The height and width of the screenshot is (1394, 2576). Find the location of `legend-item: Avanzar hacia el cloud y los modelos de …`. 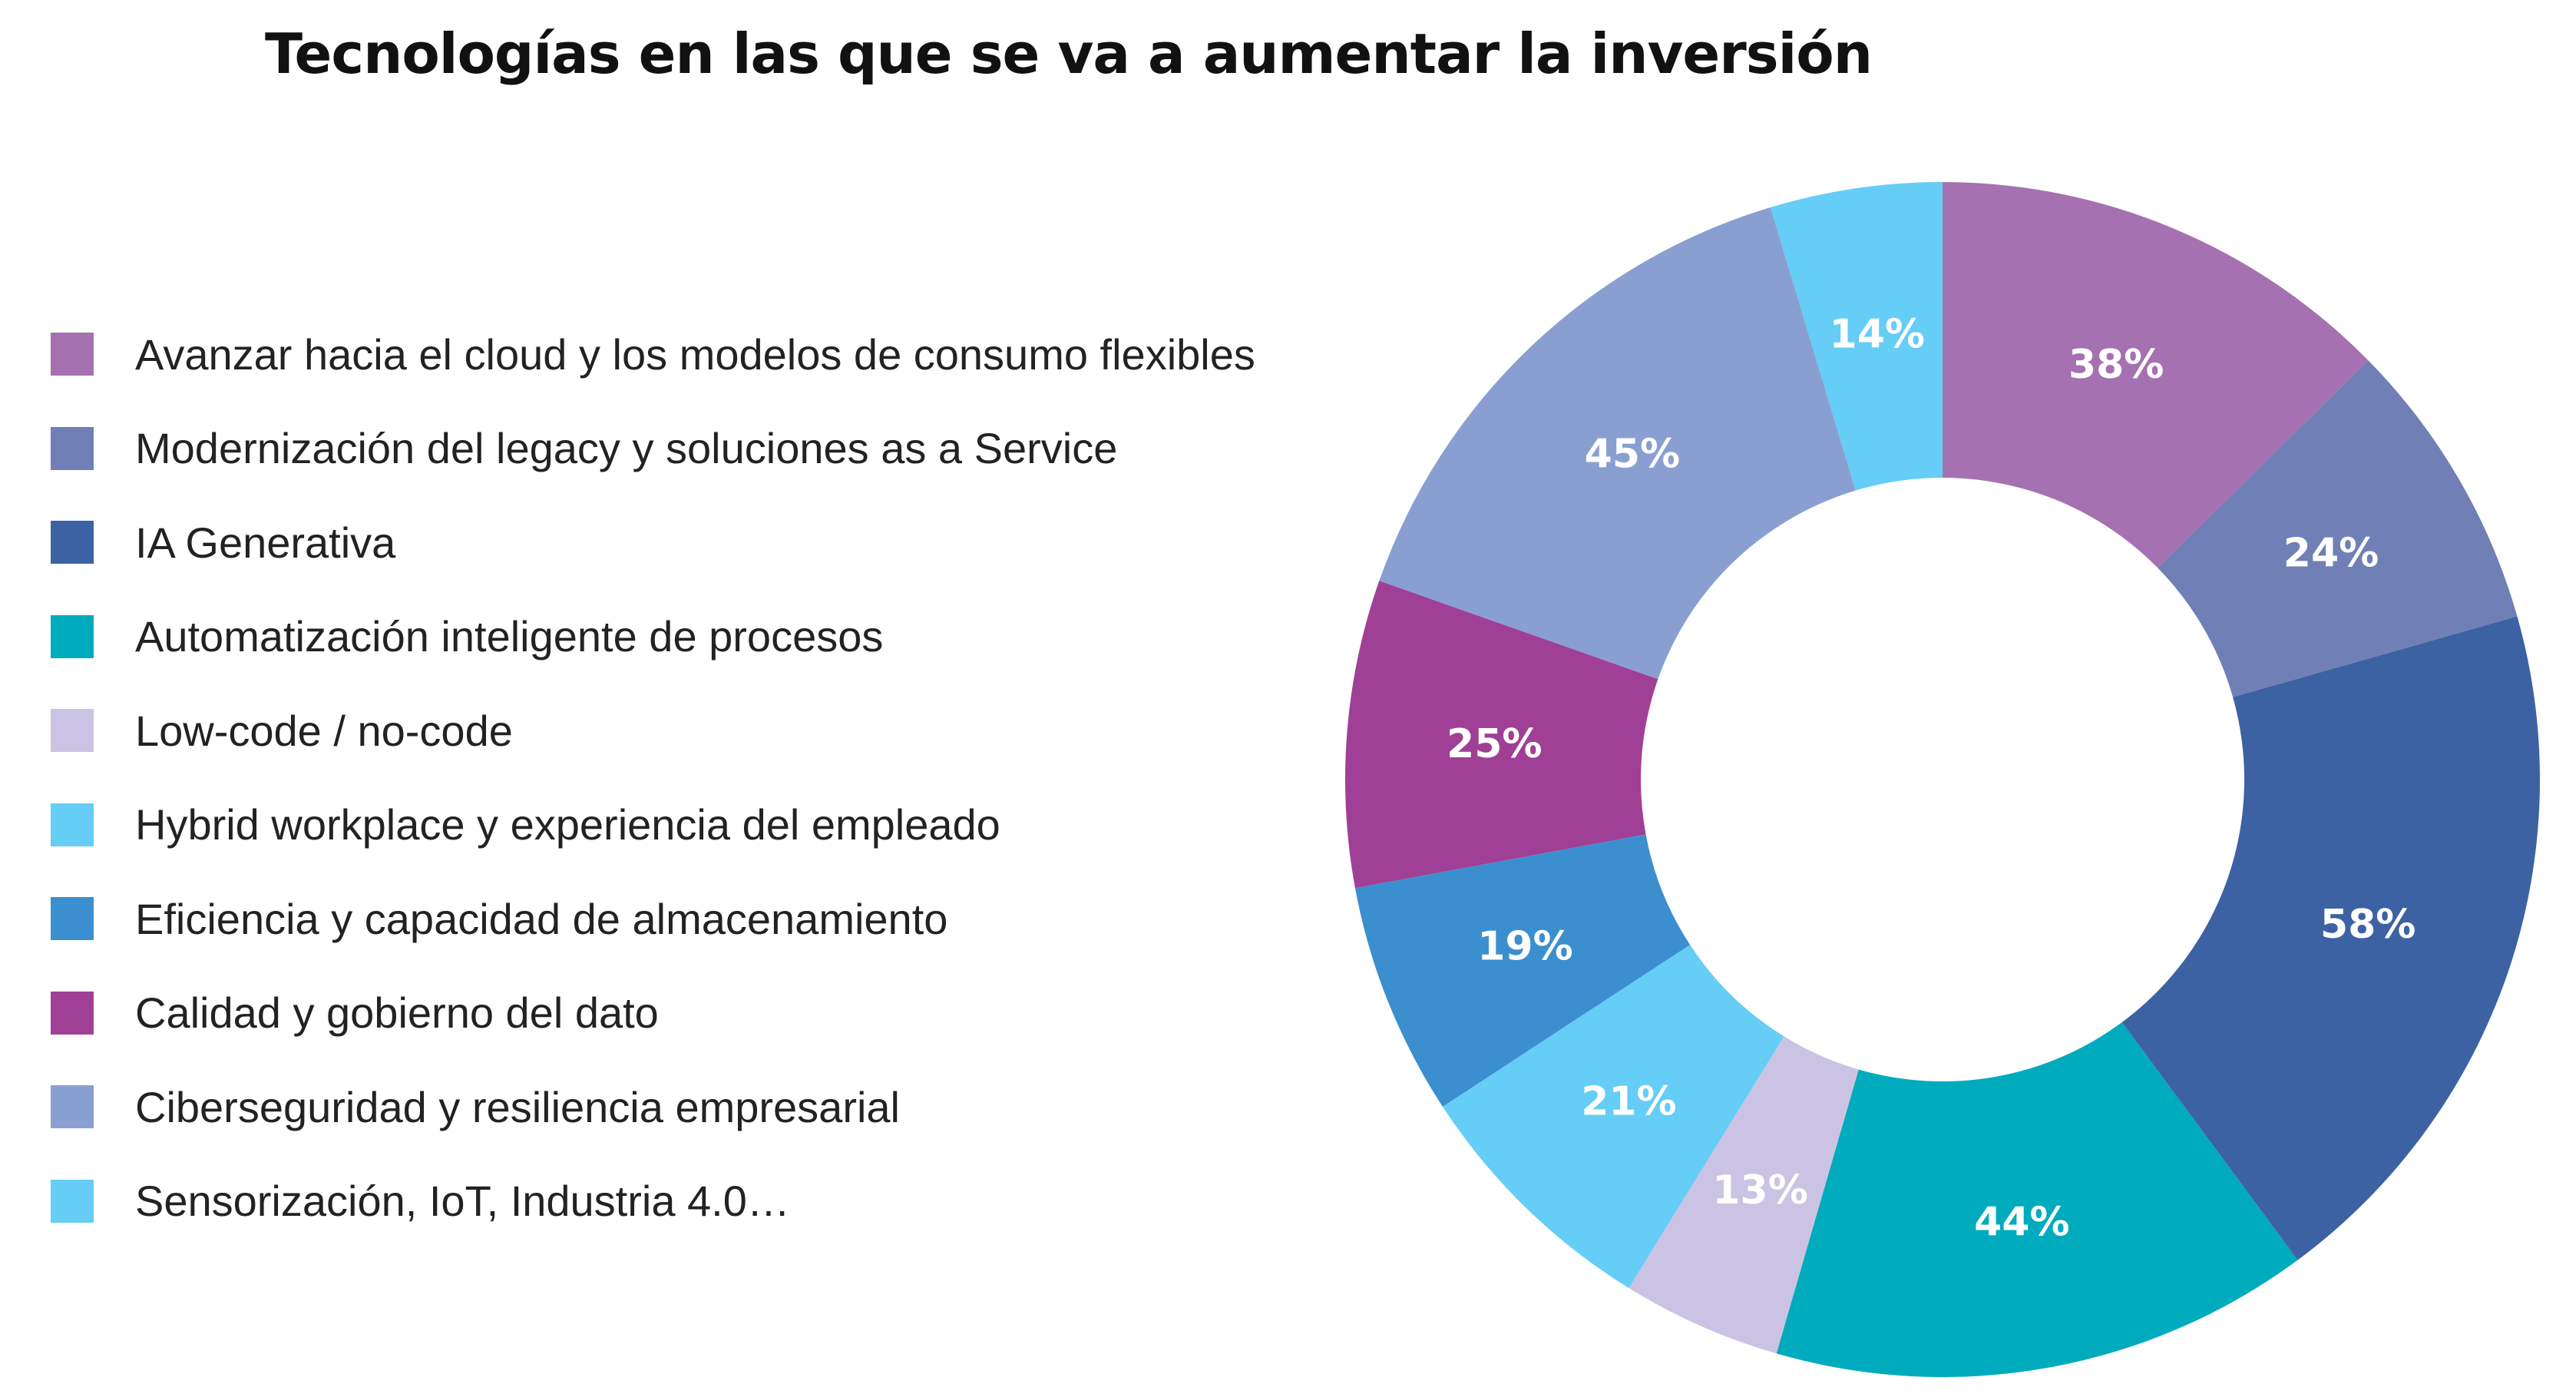

legend-item: Avanzar hacia el cloud y los modelos de … is located at coordinates (653, 354).